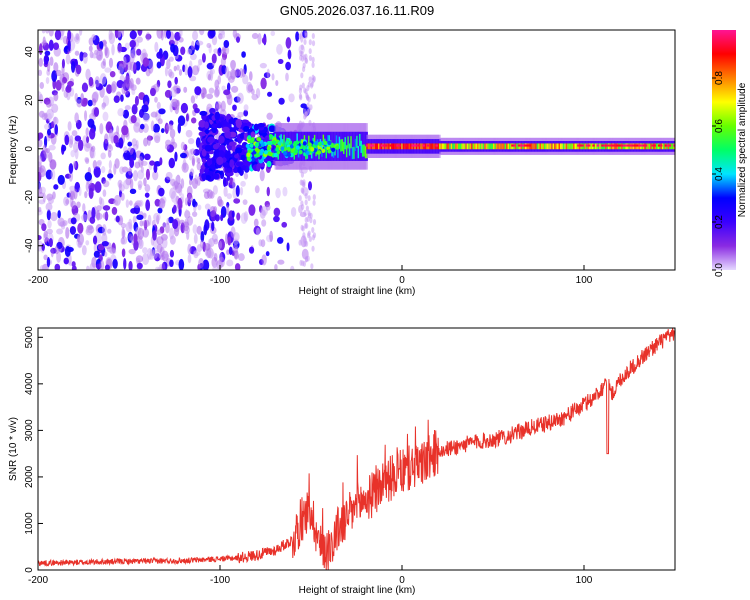 Image resolution: width=750 pixels, height=600 pixels. I want to click on colorbar-tick-label: 0.2, so click(719, 222).